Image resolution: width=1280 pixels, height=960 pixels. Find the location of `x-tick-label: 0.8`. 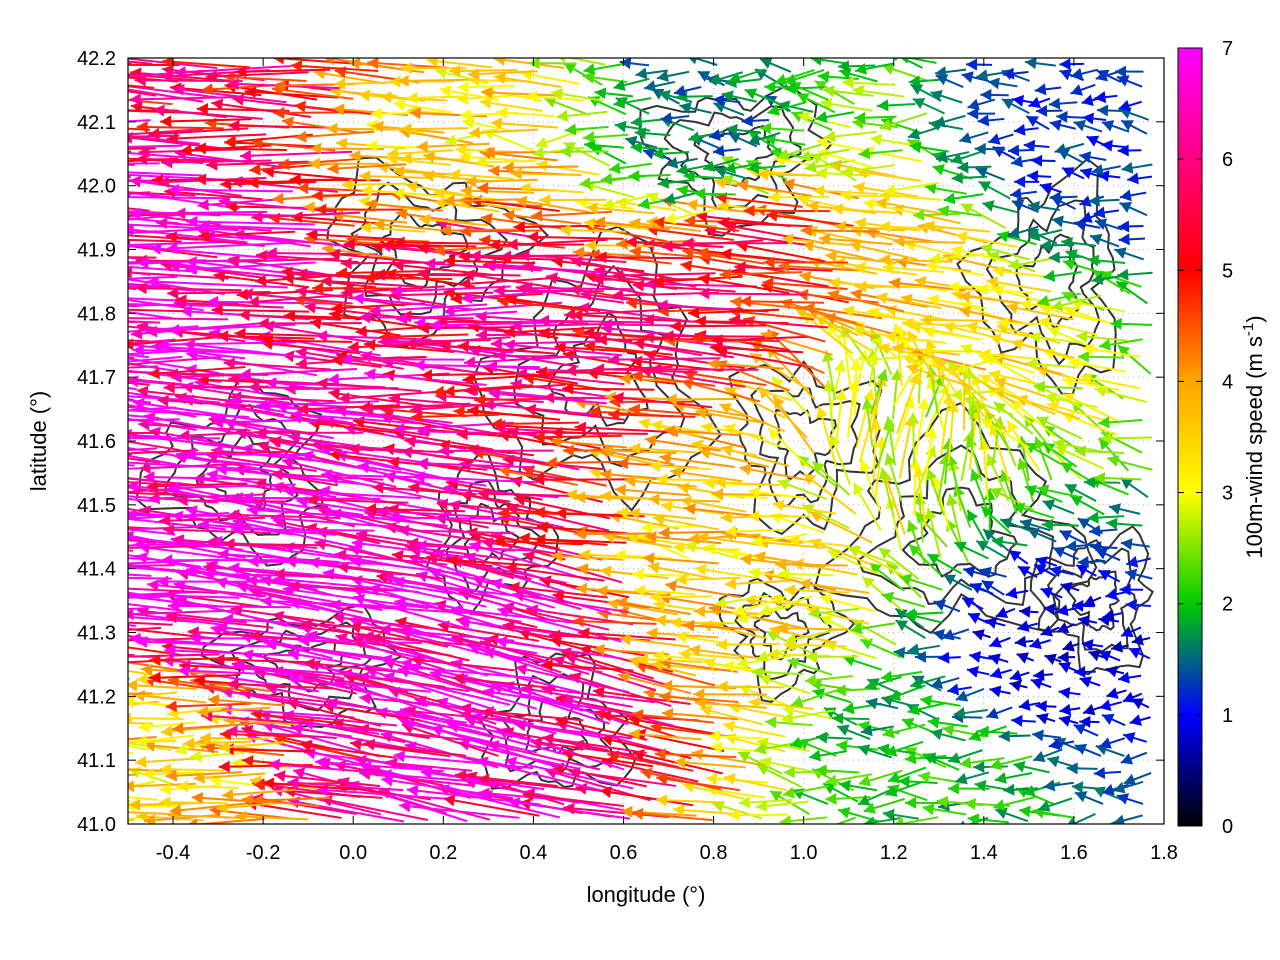

x-tick-label: 0.8 is located at coordinates (714, 853).